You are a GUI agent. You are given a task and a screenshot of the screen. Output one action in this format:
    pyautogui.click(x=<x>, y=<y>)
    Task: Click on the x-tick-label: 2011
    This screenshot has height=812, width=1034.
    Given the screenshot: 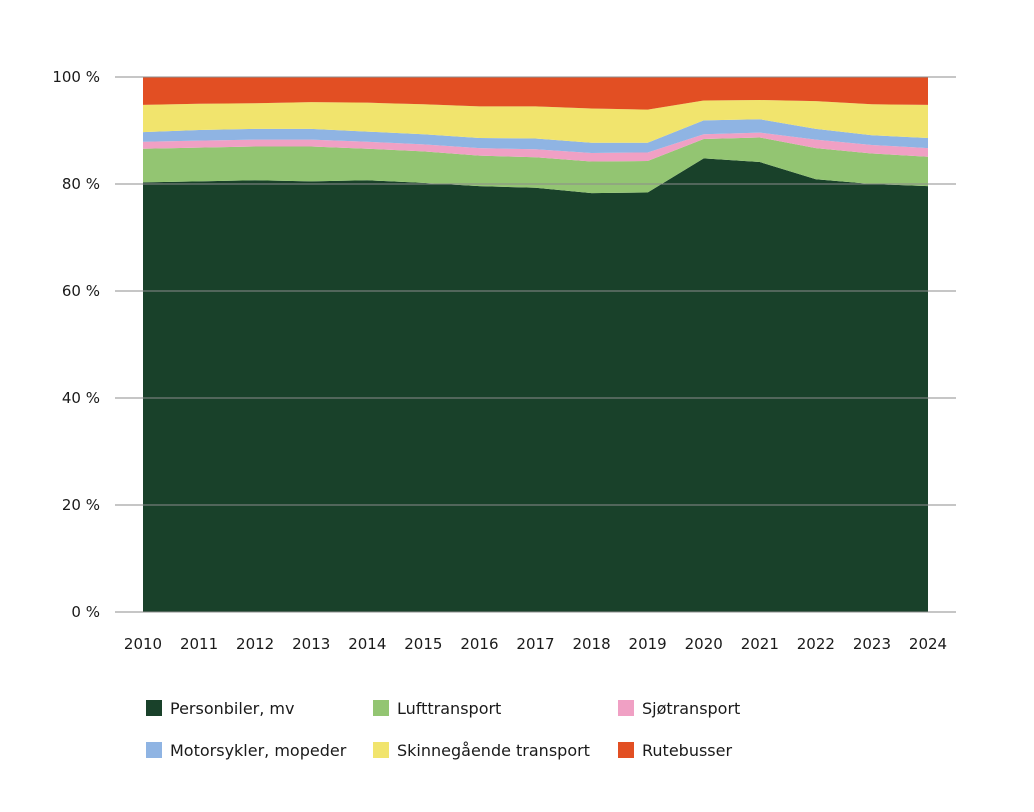 What is the action you would take?
    pyautogui.click(x=199, y=644)
    